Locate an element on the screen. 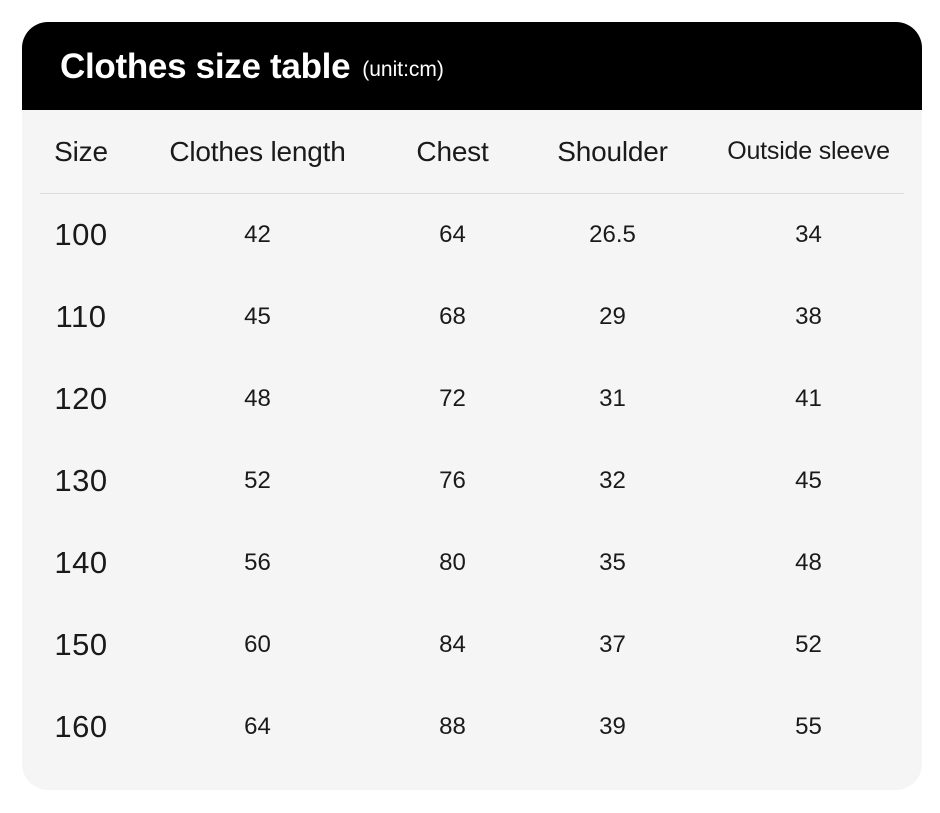  cell-chest: 84 is located at coordinates (452, 644).